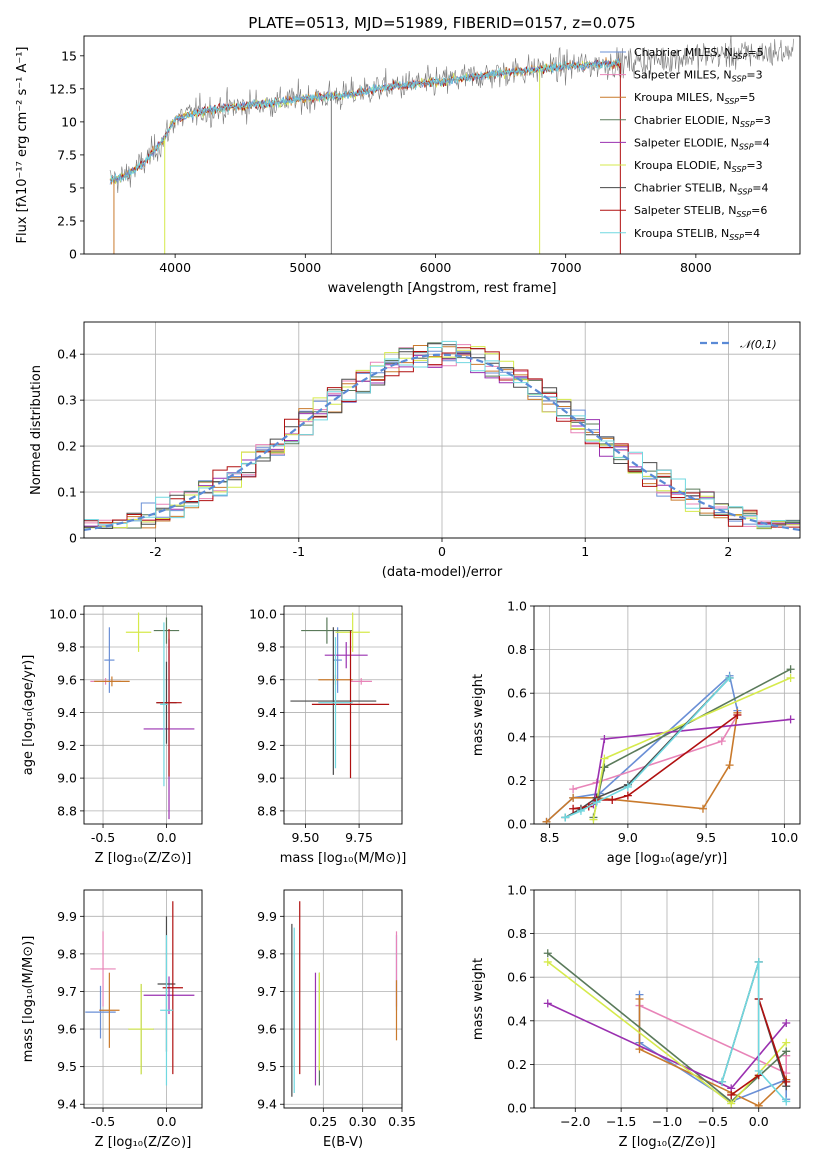 Image resolution: width=819 pixels, height=1170 pixels. I want to click on y-tick-label: 9.5, so click(267, 1066).